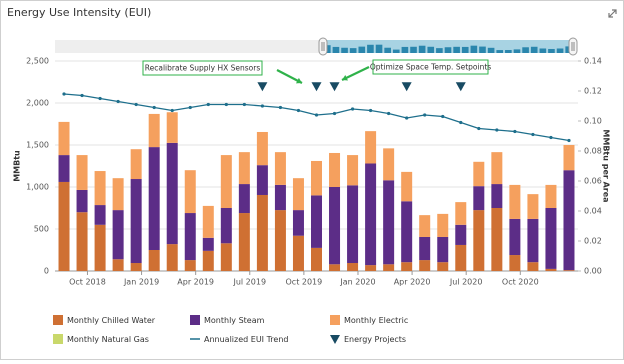 This screenshot has height=364, width=624. Describe the element at coordinates (37, 103) in the screenshot. I see `y-tick-label: 2,000` at that location.